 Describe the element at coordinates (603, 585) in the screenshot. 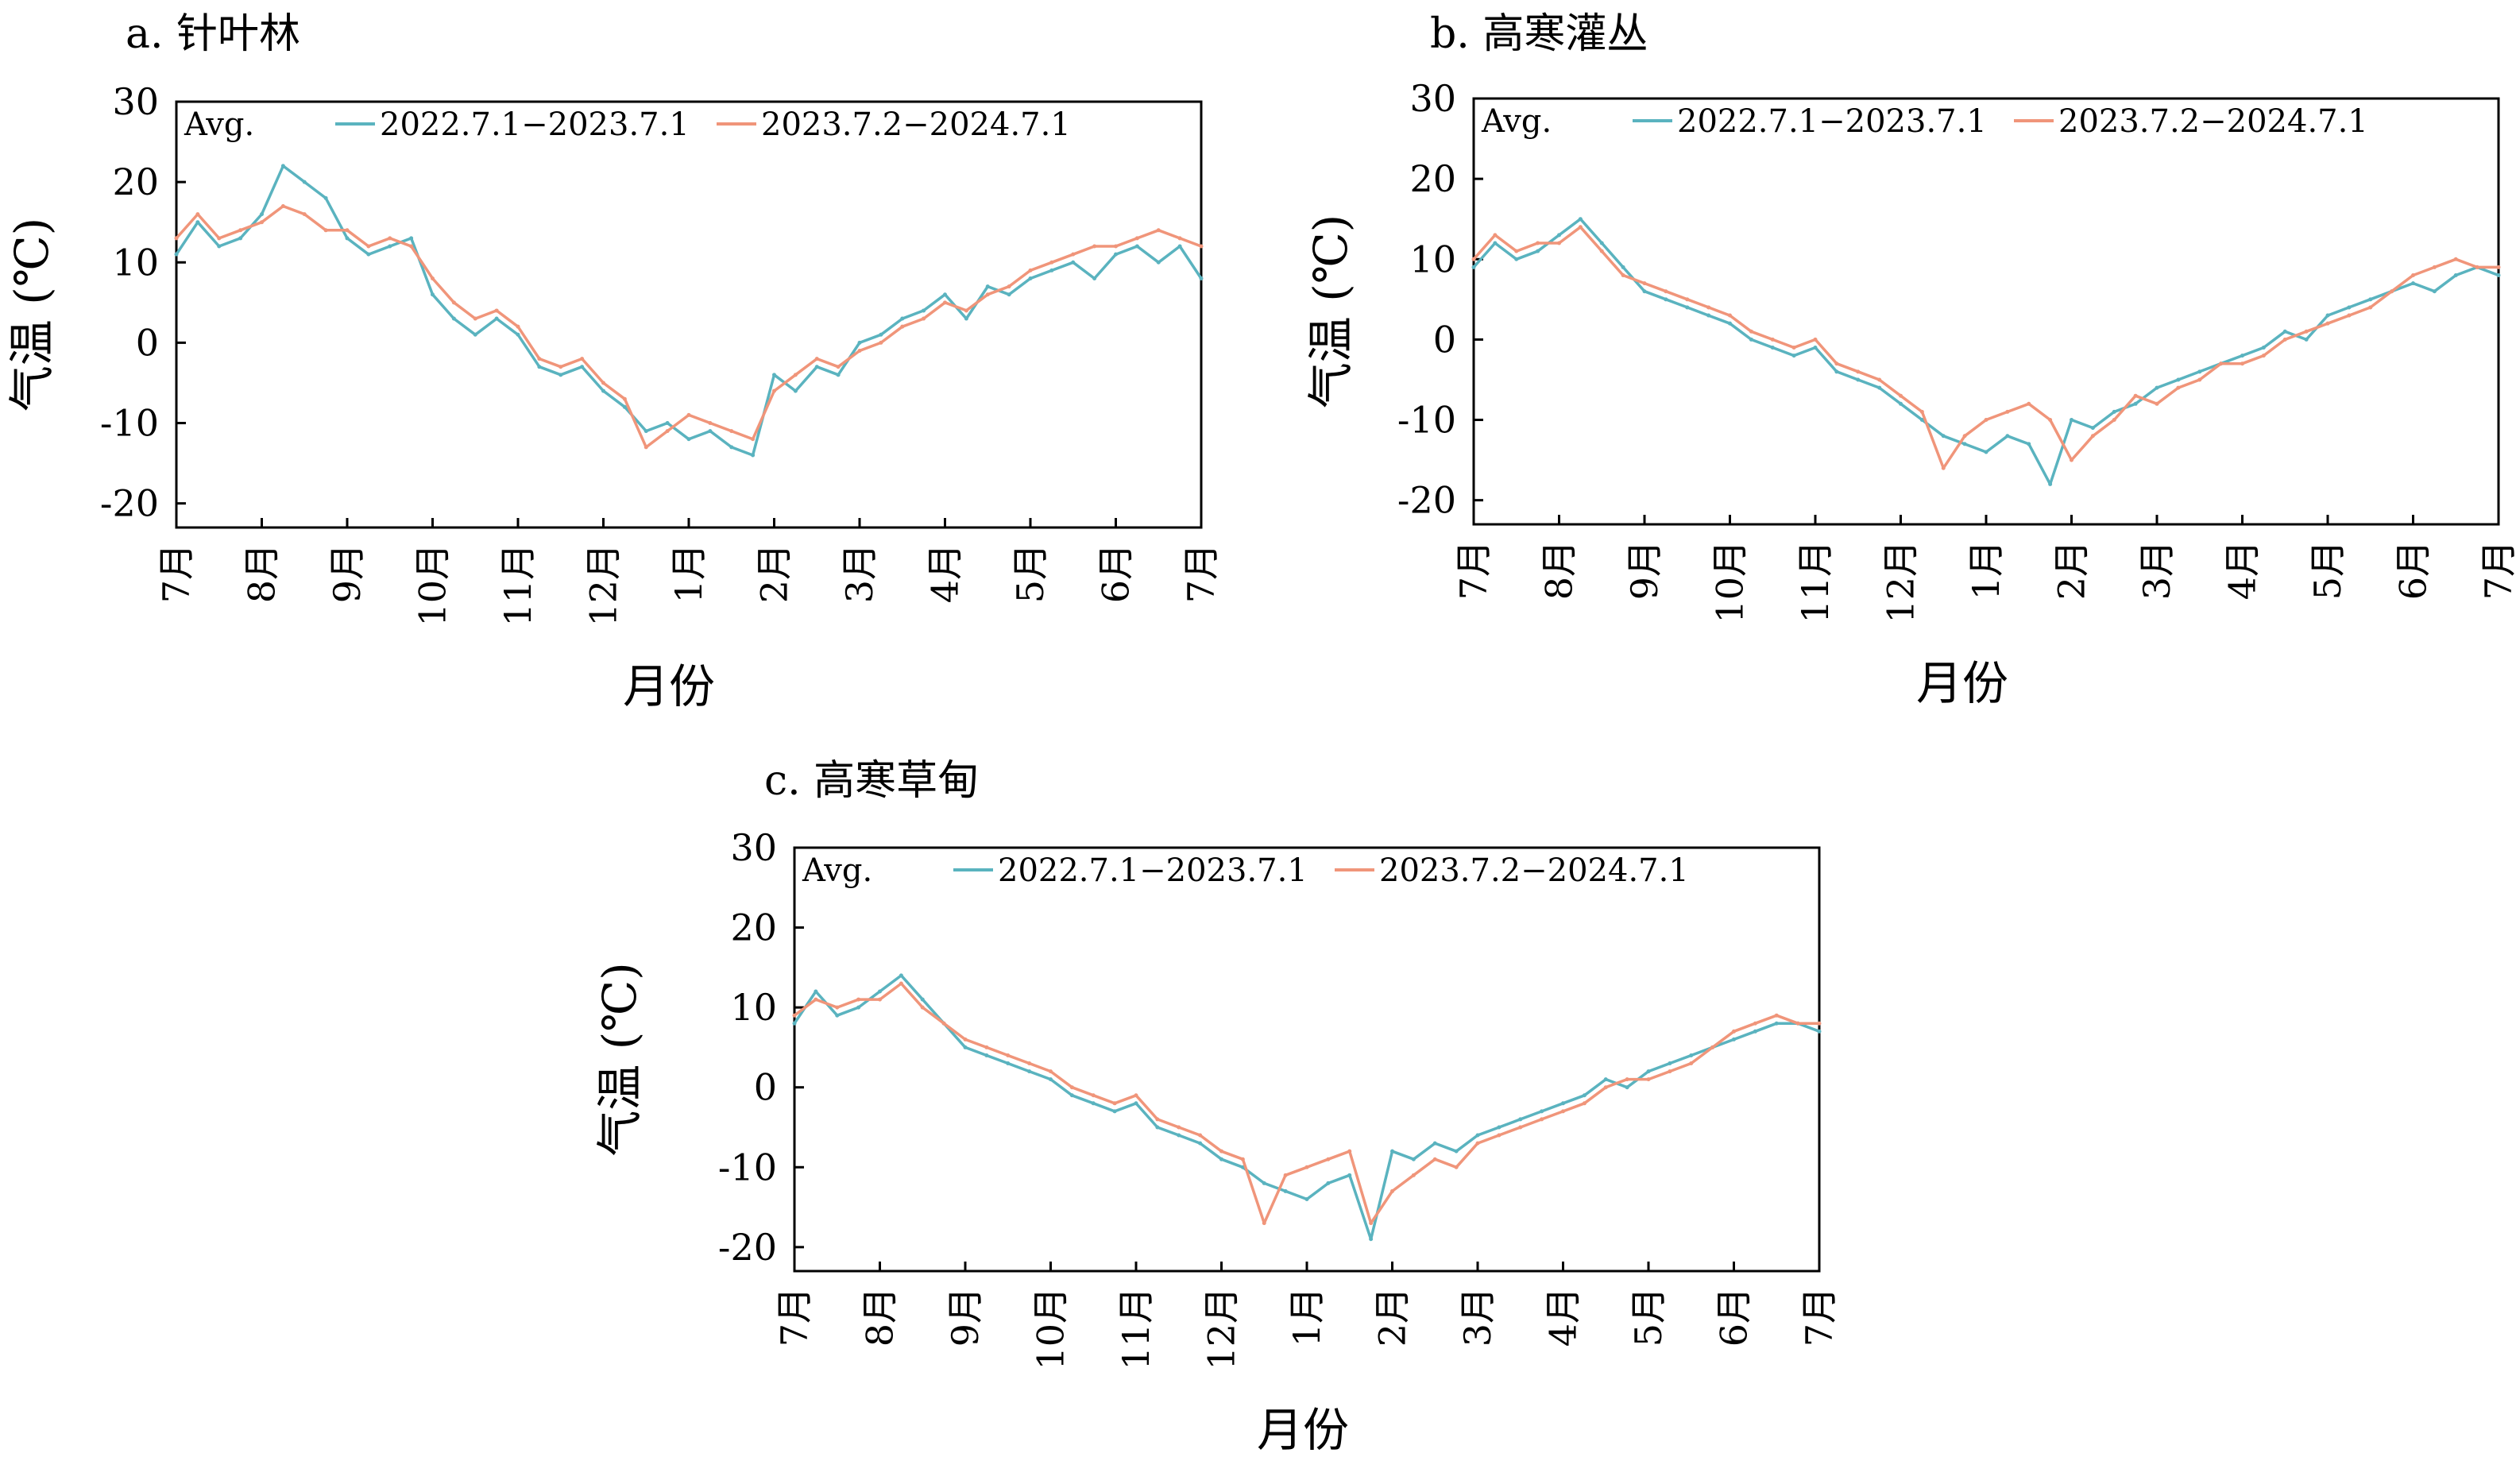

I see `x-tick-label: 12月` at that location.